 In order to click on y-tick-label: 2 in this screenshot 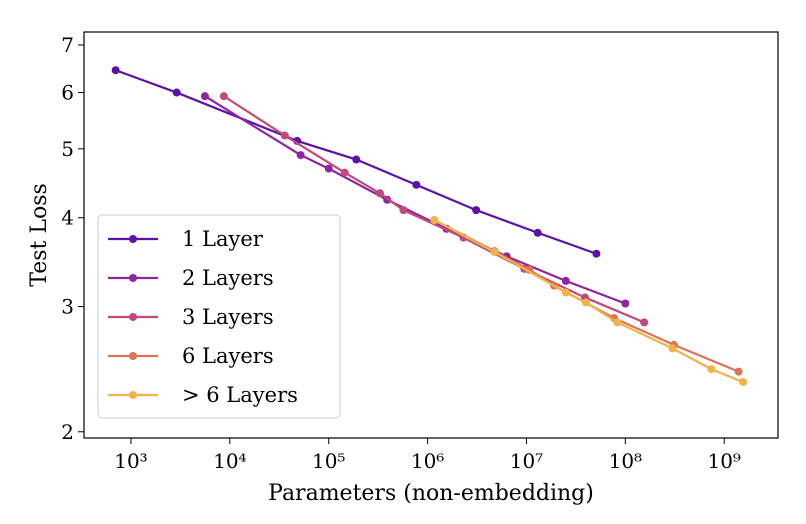, I will do `click(67, 432)`.